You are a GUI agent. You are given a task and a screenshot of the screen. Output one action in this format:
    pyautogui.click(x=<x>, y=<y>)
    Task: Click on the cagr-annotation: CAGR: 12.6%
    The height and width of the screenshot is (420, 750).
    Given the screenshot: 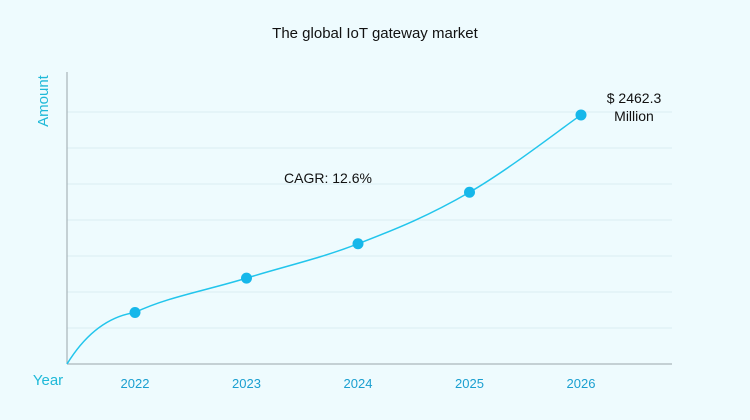 What is the action you would take?
    pyautogui.click(x=328, y=178)
    